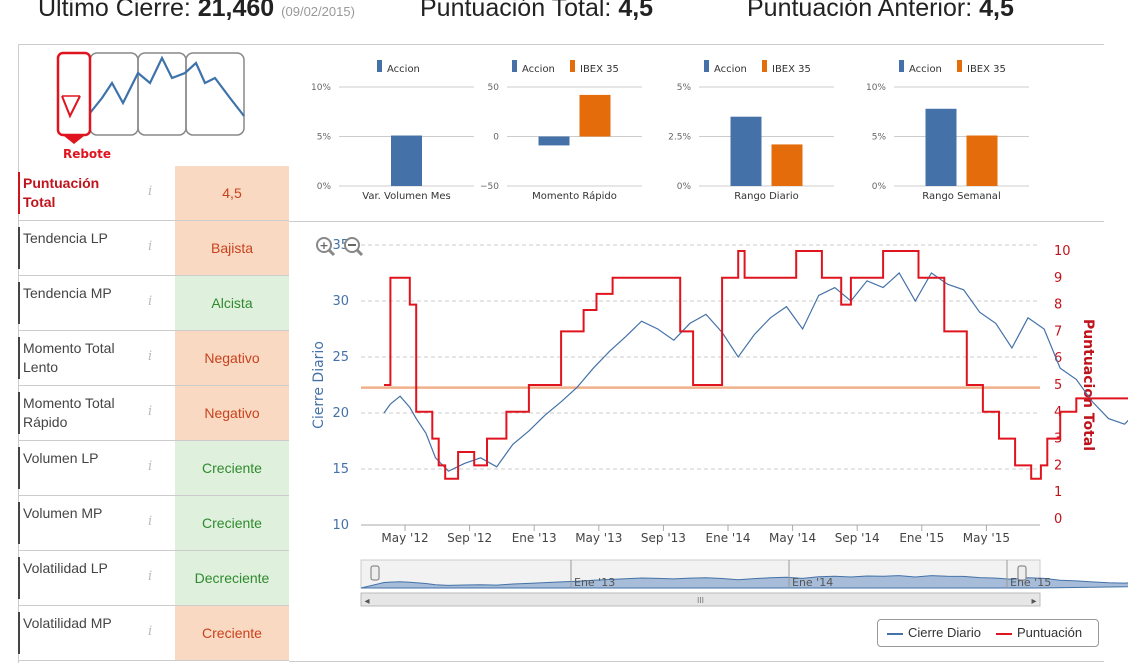  I want to click on indicator-value: Alcista, so click(232, 303).